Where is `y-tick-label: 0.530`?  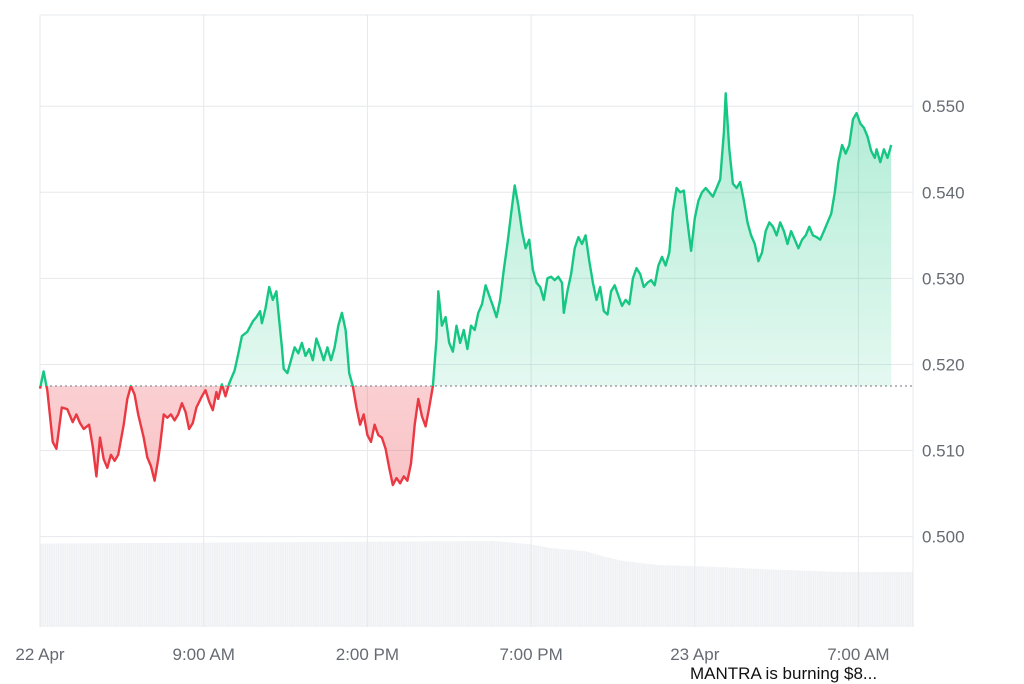
y-tick-label: 0.530 is located at coordinates (943, 278).